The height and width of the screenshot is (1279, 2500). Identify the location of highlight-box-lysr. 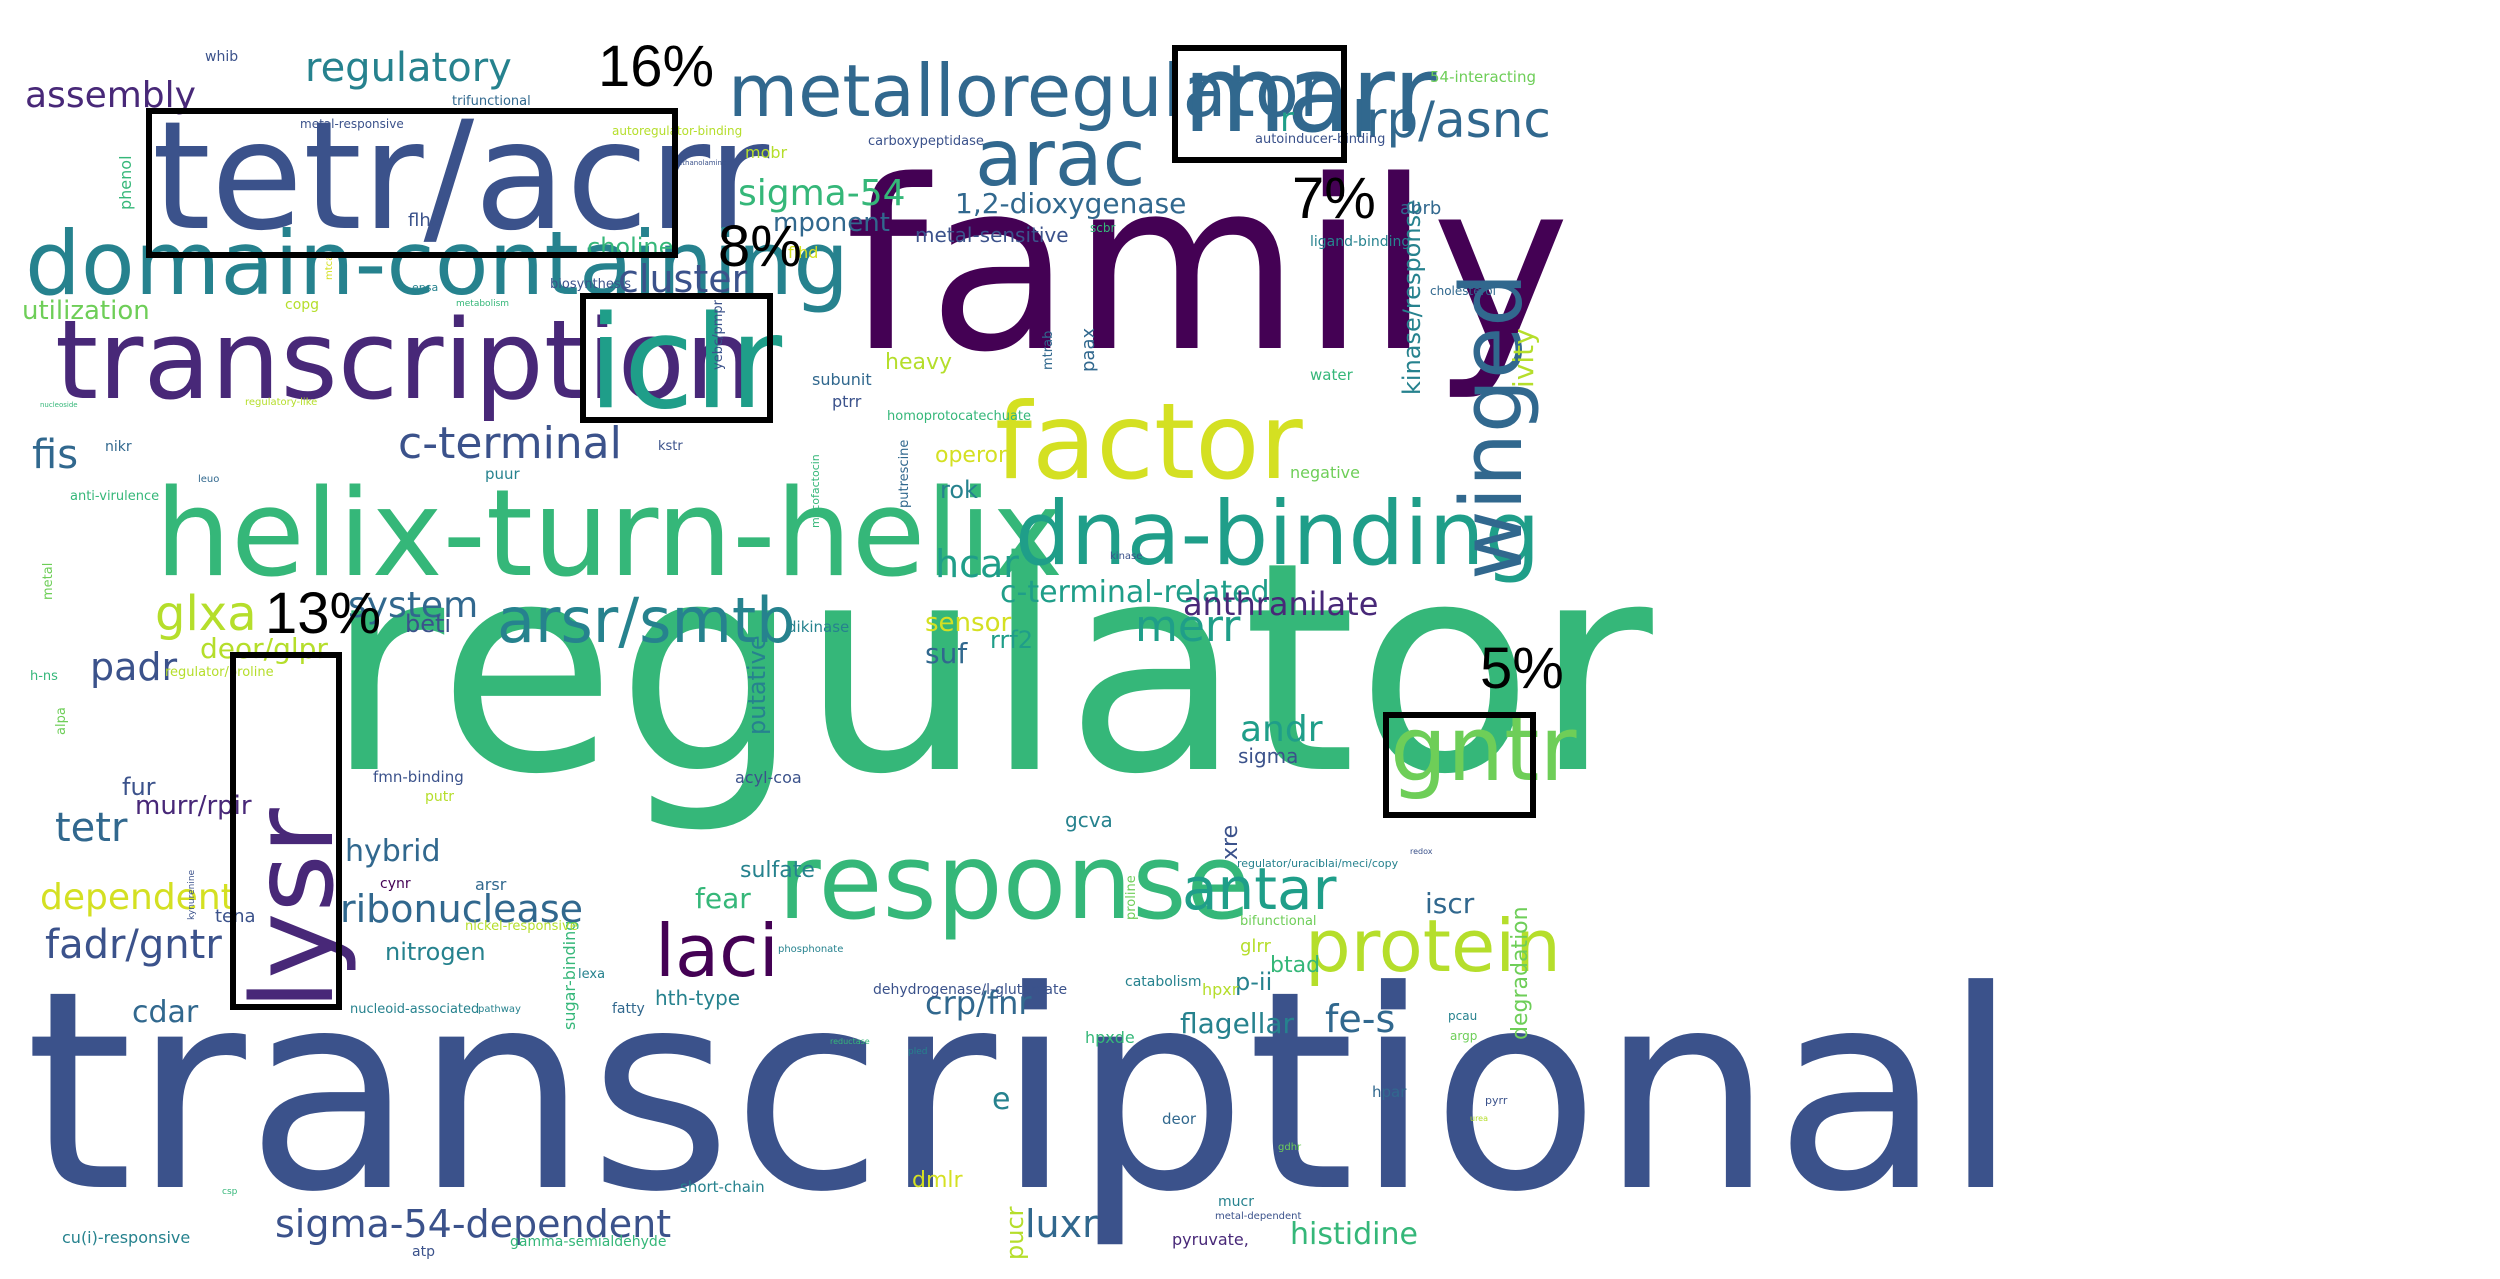
(286, 831).